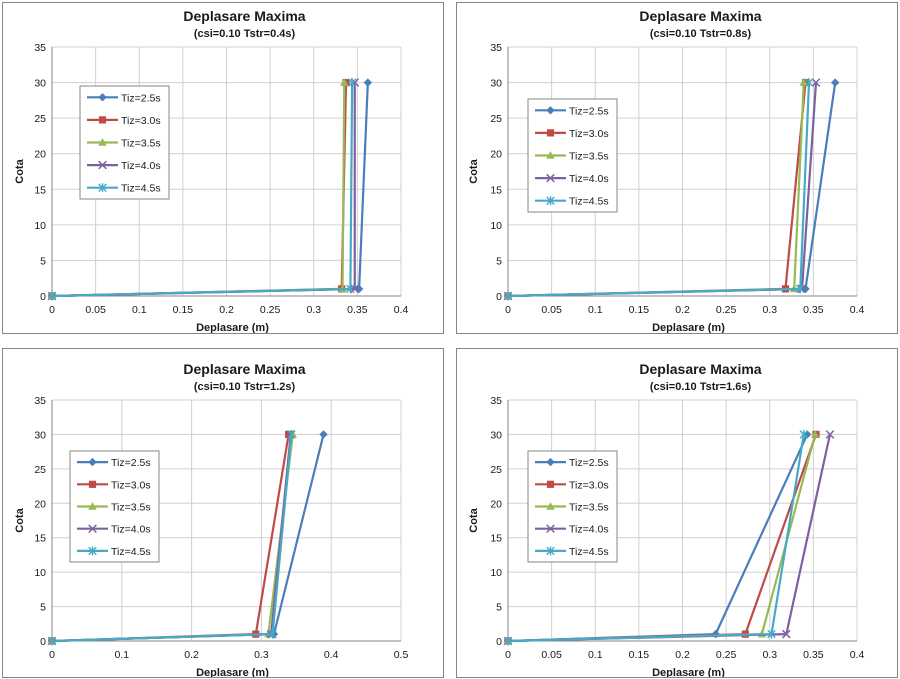 Image resolution: width=900 pixels, height=679 pixels. What do you see at coordinates (95, 310) in the screenshot?
I see `x-tick-label: 0.05` at bounding box center [95, 310].